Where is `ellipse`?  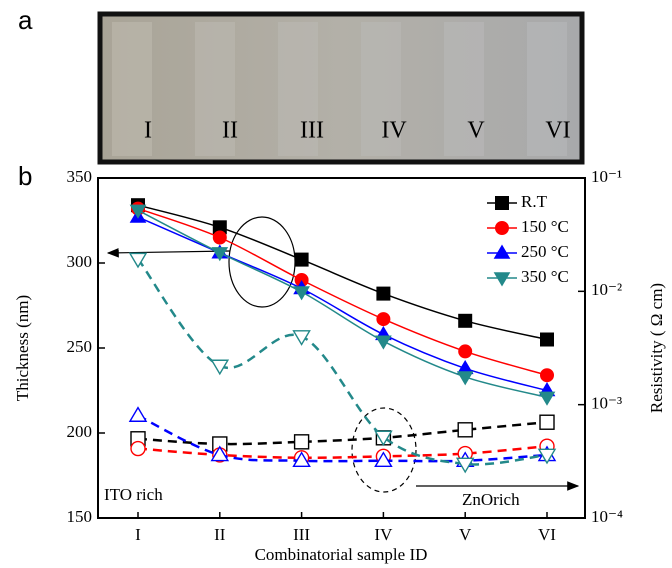 ellipse is located at coordinates (384, 450).